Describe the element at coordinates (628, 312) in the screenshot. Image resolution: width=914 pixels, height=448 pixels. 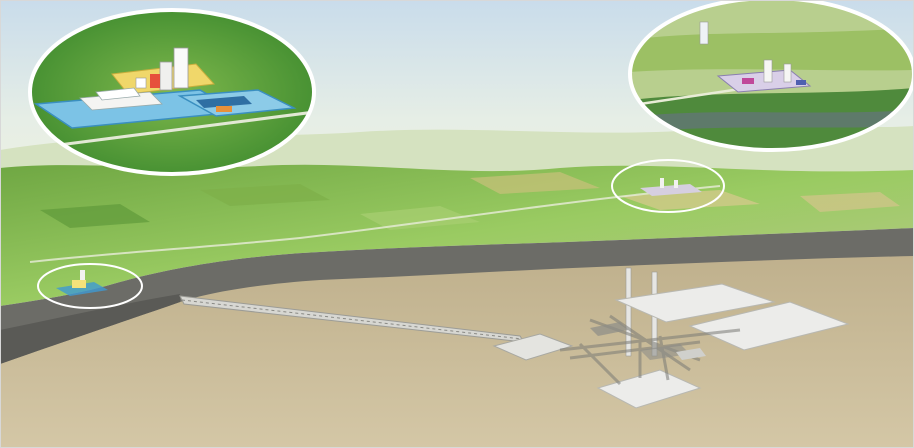
I see `shaft` at that location.